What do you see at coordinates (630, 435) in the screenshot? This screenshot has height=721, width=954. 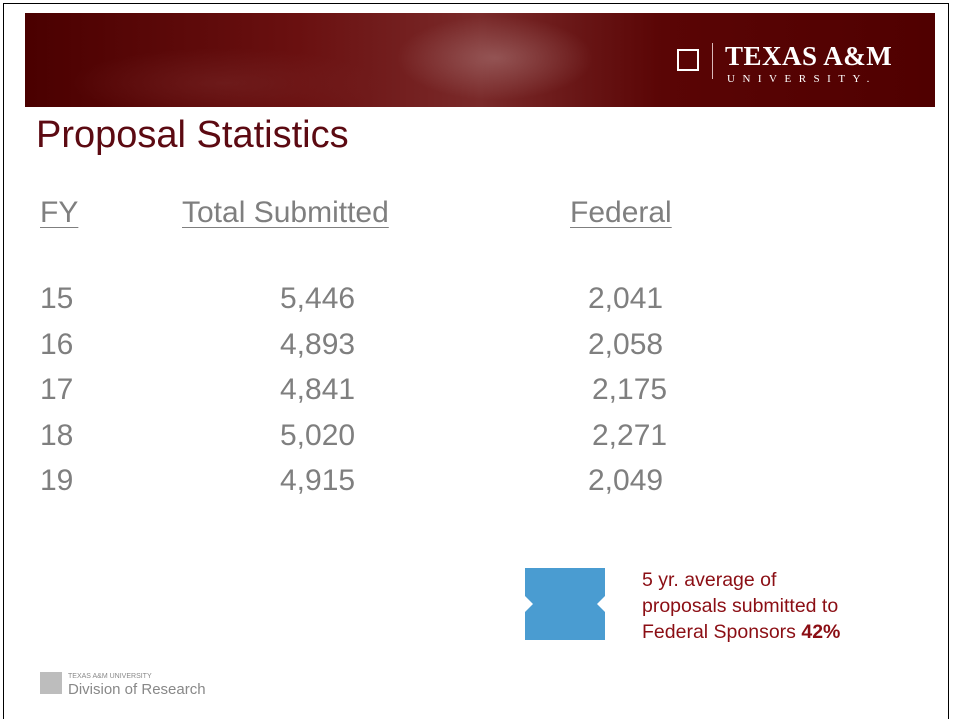 I see `table-cell: 2,271` at bounding box center [630, 435].